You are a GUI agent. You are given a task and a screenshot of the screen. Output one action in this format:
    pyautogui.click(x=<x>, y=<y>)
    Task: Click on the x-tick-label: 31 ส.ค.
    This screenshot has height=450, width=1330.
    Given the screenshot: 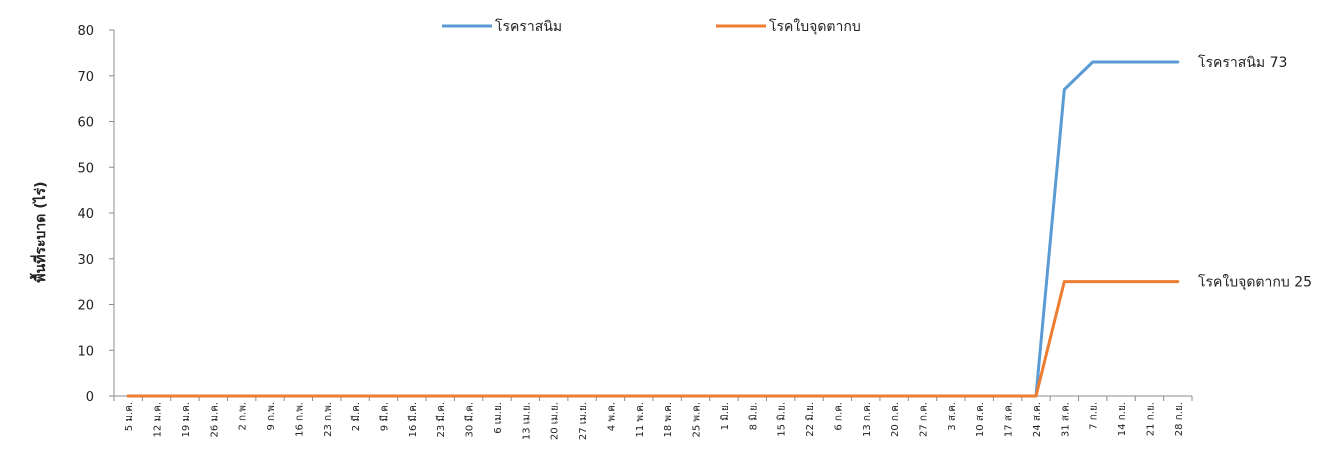 What is the action you would take?
    pyautogui.click(x=1065, y=419)
    